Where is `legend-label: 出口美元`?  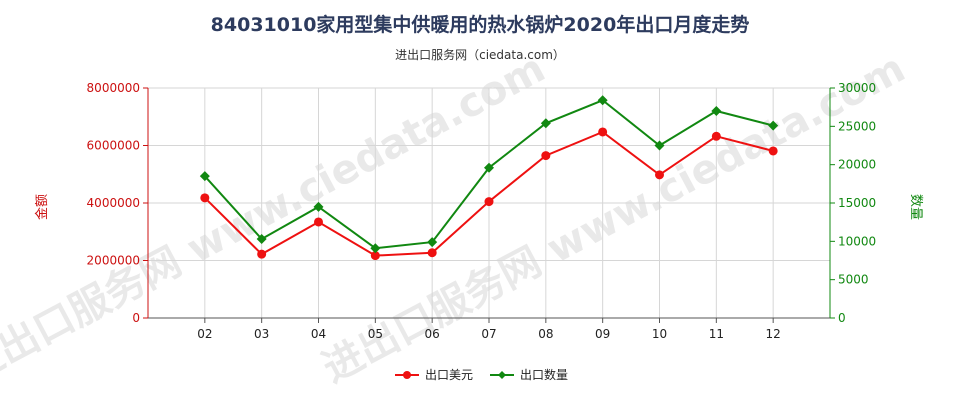 legend-label: 出口美元 is located at coordinates (449, 375).